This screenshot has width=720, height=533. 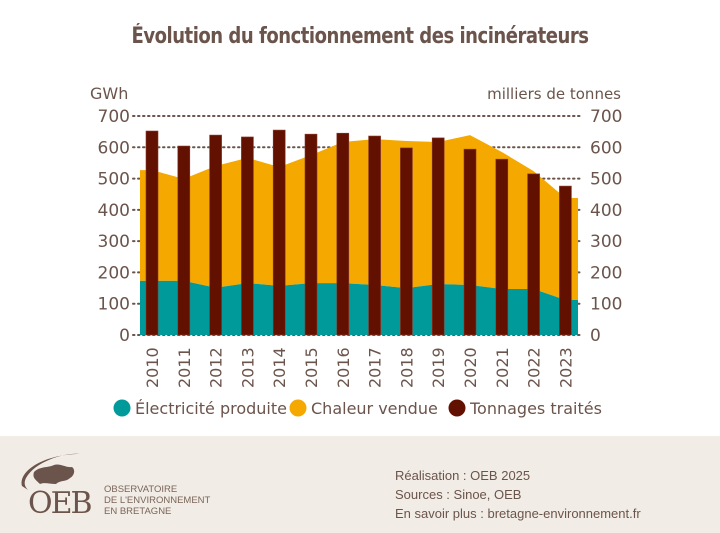 What do you see at coordinates (279, 367) in the screenshot?
I see `x-tick-label: 2014` at bounding box center [279, 367].